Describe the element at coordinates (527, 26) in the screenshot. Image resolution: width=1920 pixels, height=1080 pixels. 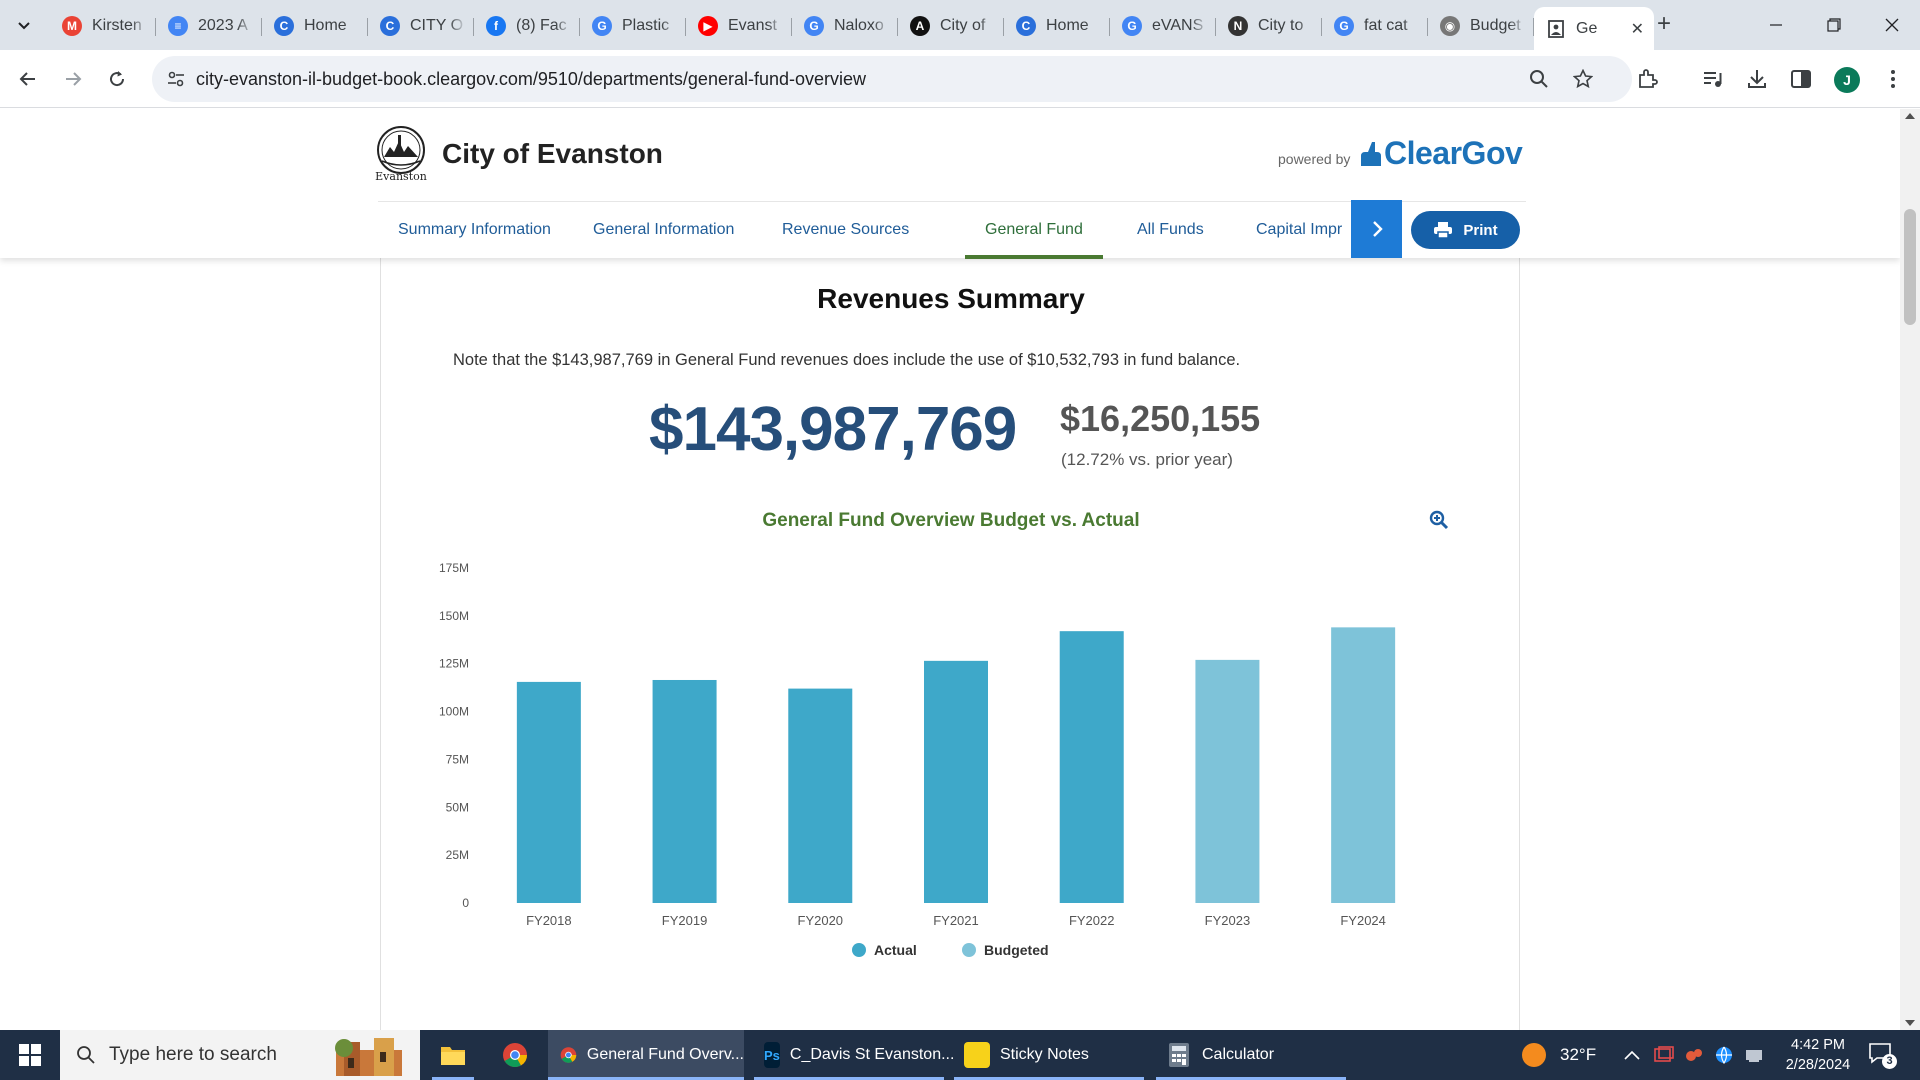
I see `browser-tab: f (8) Fac` at that location.